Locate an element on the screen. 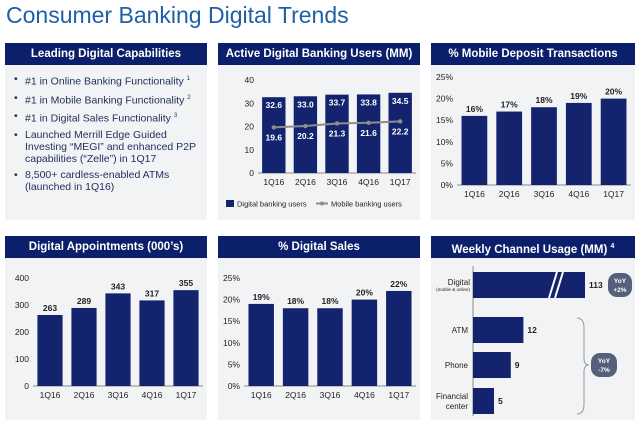 The image size is (640, 422). legend-line-marker is located at coordinates (322, 203).